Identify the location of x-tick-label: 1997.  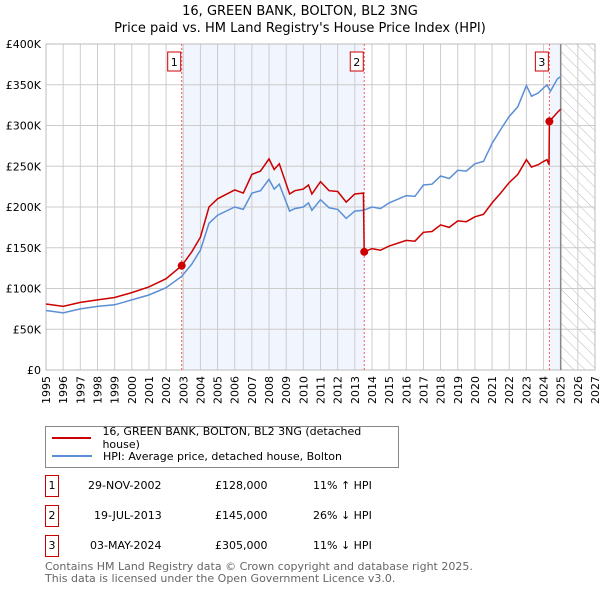
(80, 390).